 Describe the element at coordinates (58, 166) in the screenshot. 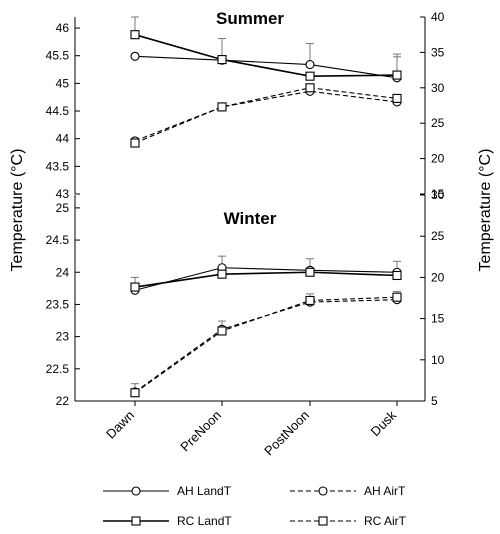

I see `left-y-tick-label: 43.5` at that location.